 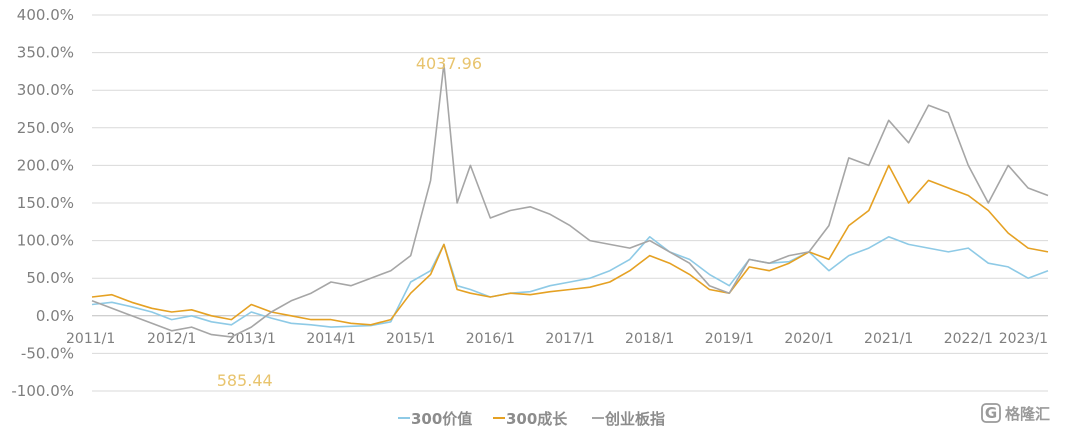 I want to click on legend-label: 创业板指, so click(x=634, y=419).